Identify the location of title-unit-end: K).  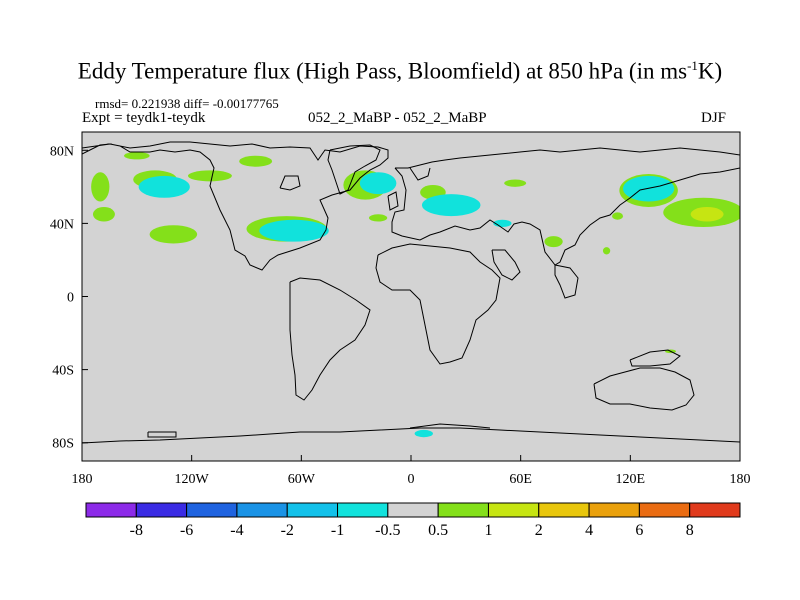
(710, 71).